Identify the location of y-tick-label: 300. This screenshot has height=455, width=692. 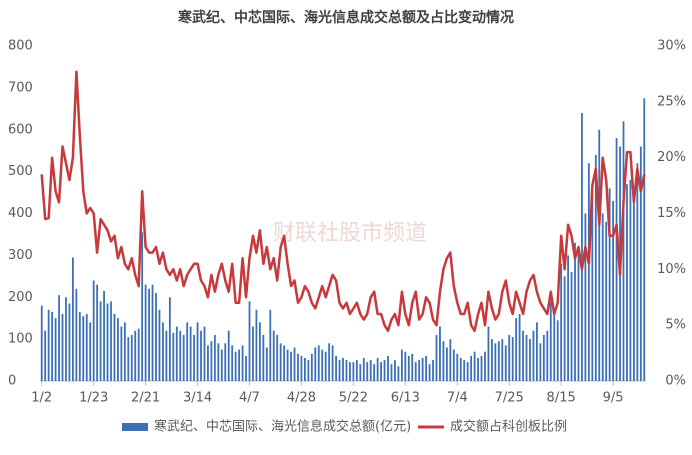
(20, 255).